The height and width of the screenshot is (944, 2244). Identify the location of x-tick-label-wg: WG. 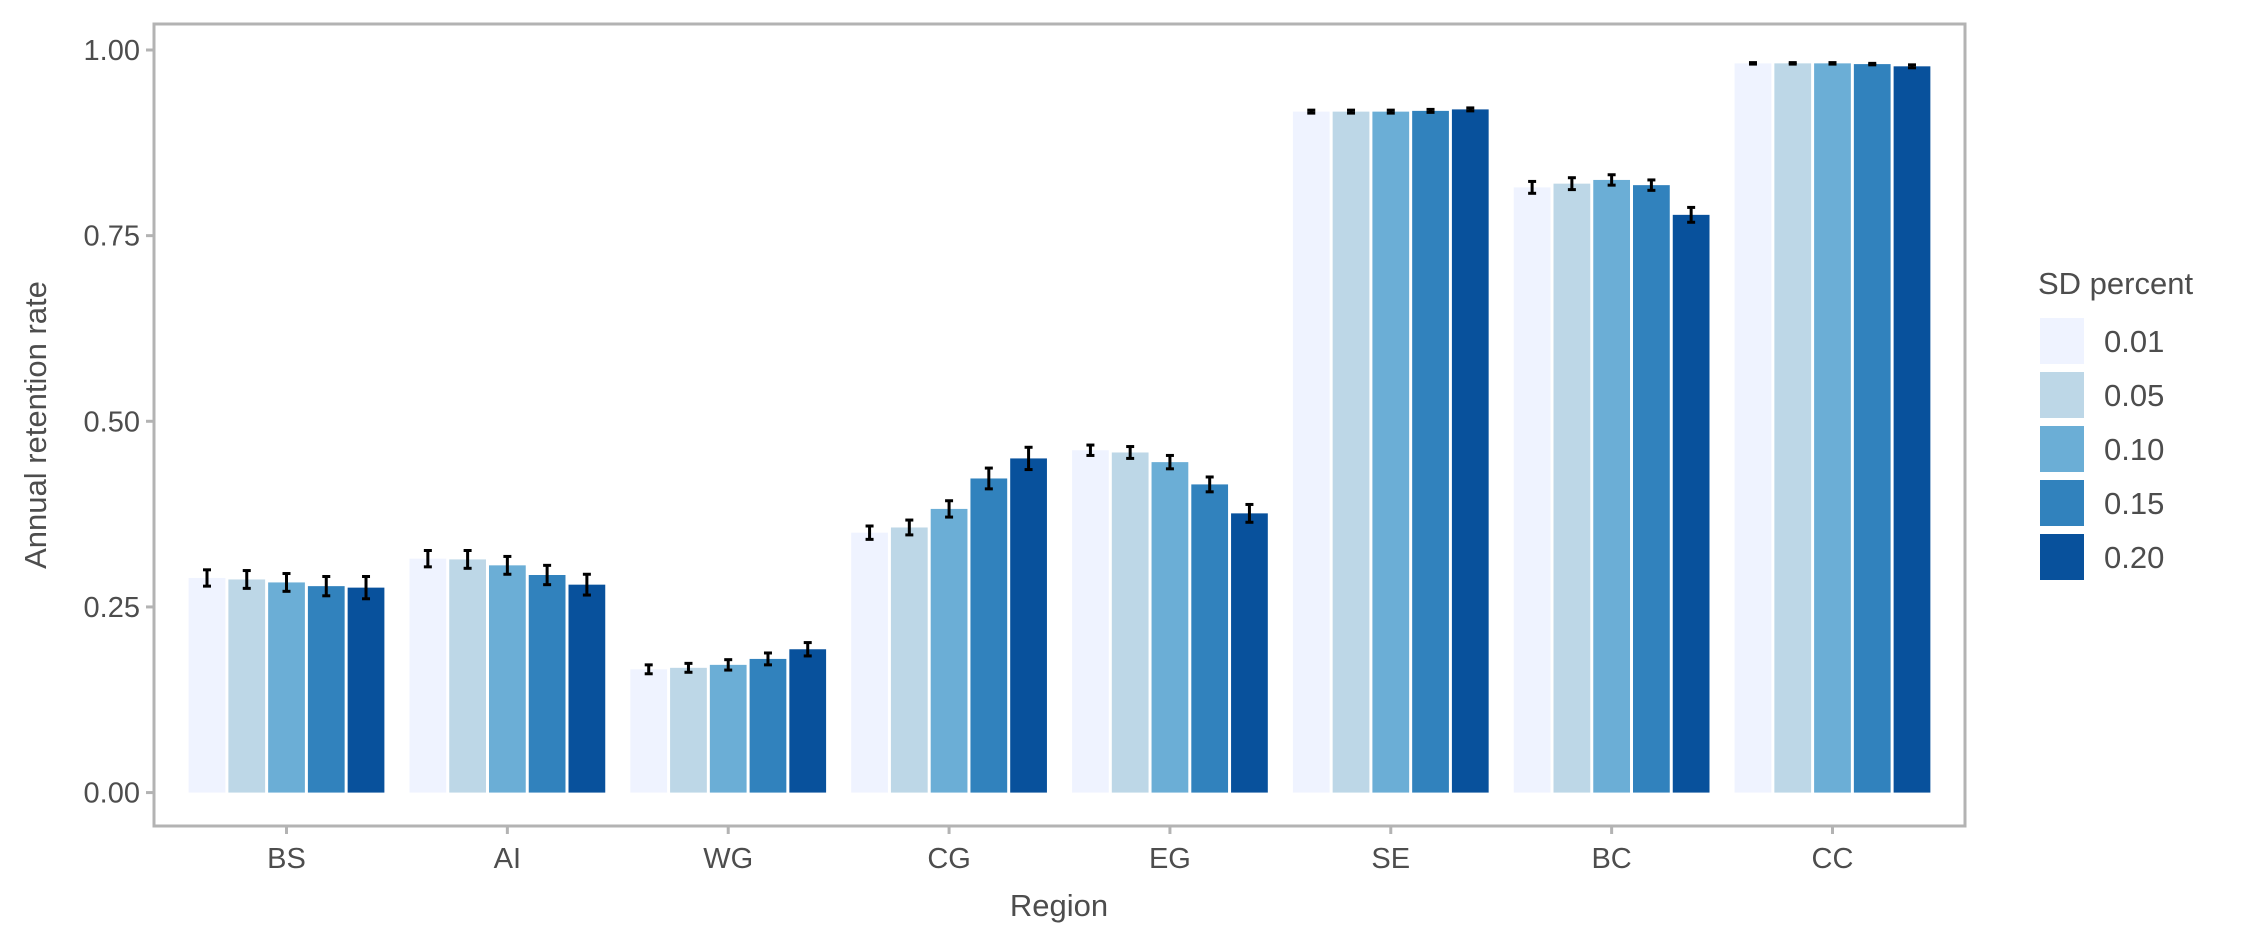
(728, 859).